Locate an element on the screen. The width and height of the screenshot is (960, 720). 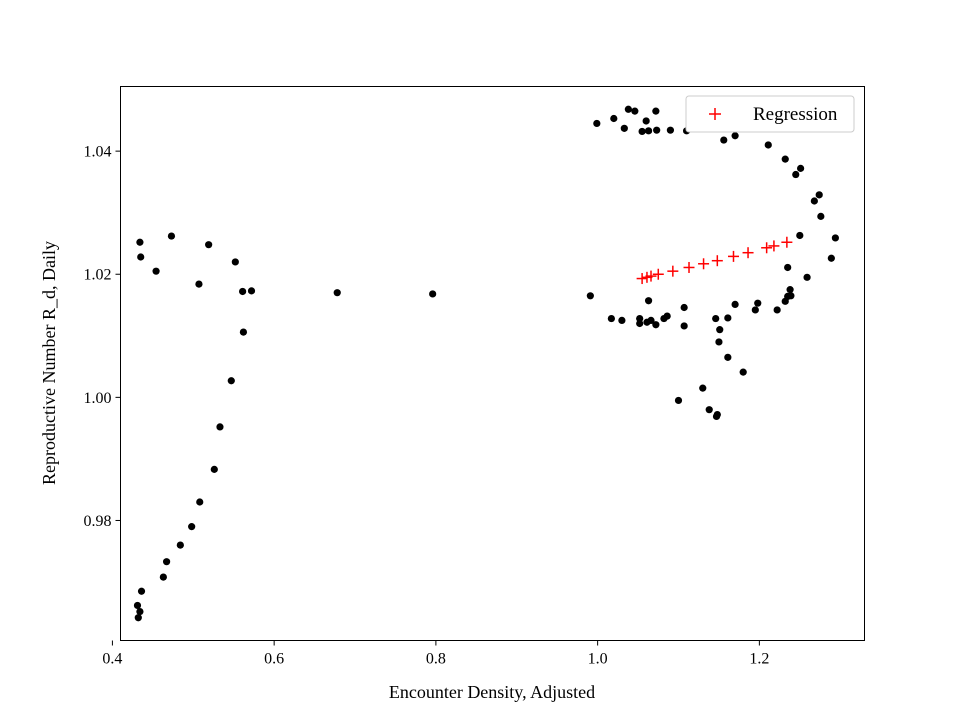
legend-marker-regression is located at coordinates (715, 114).